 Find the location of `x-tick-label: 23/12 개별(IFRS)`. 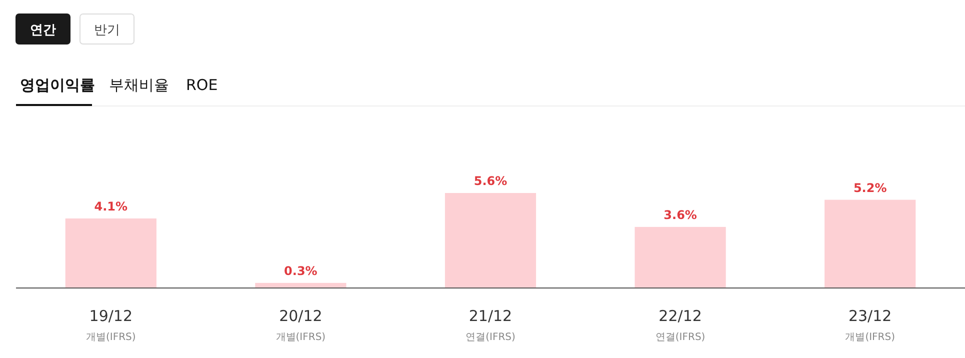

x-tick-label: 23/12 개별(IFRS) is located at coordinates (870, 325).